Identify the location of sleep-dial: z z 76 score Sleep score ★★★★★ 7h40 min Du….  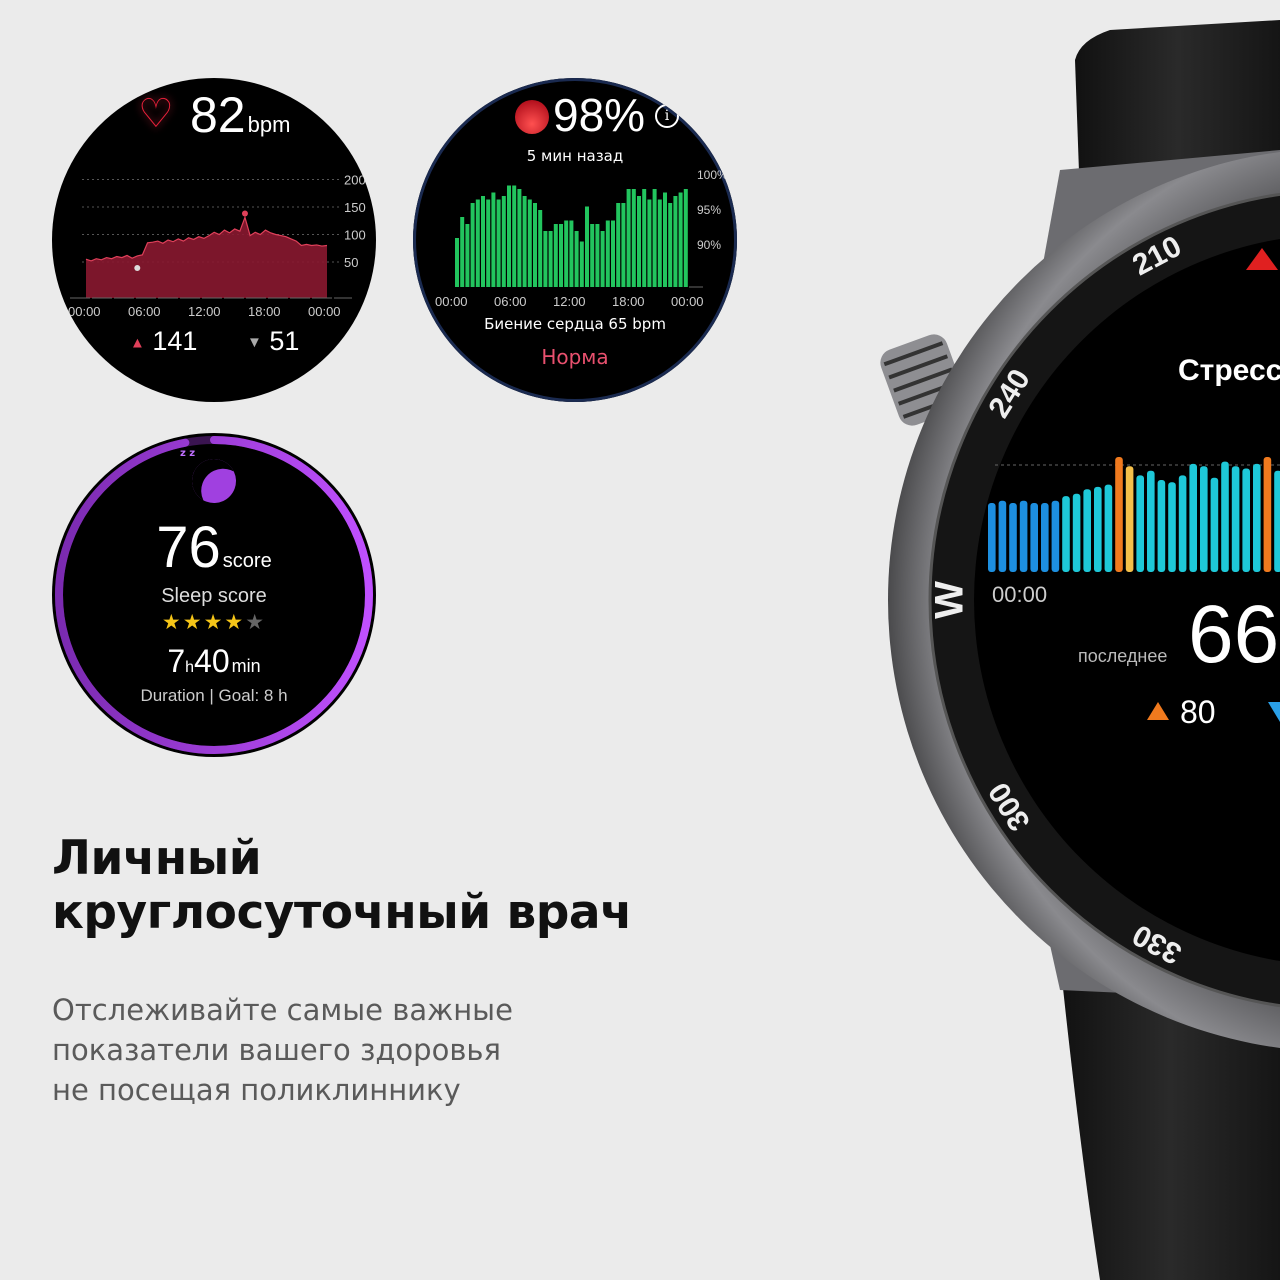
(214, 595).